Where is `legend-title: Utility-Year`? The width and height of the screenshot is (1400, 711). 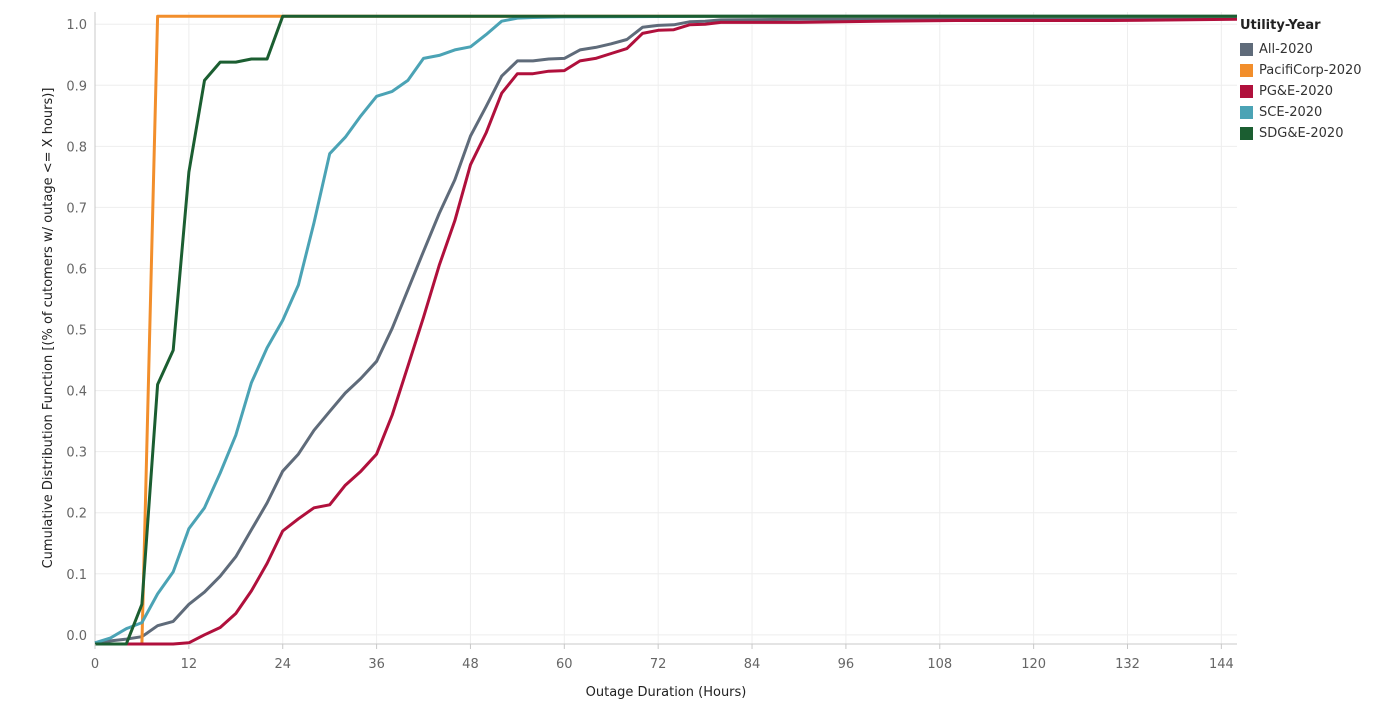
legend-title: Utility-Year is located at coordinates (1280, 25).